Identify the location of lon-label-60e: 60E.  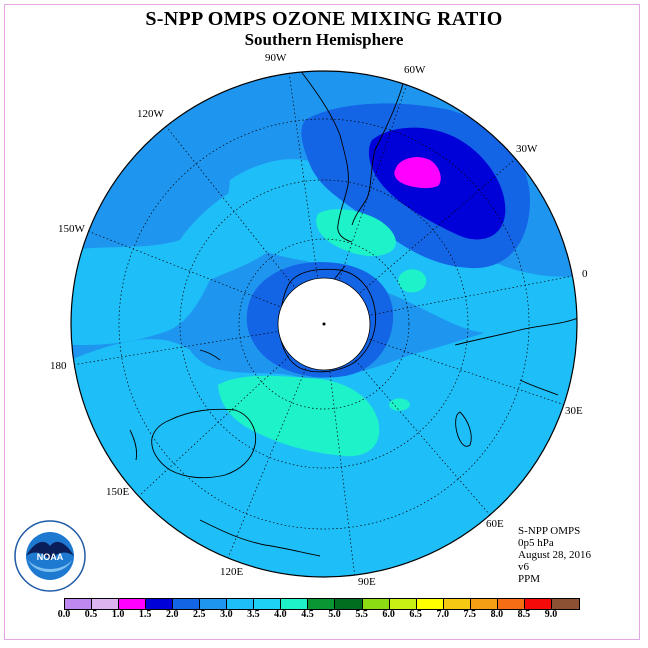
(495, 524).